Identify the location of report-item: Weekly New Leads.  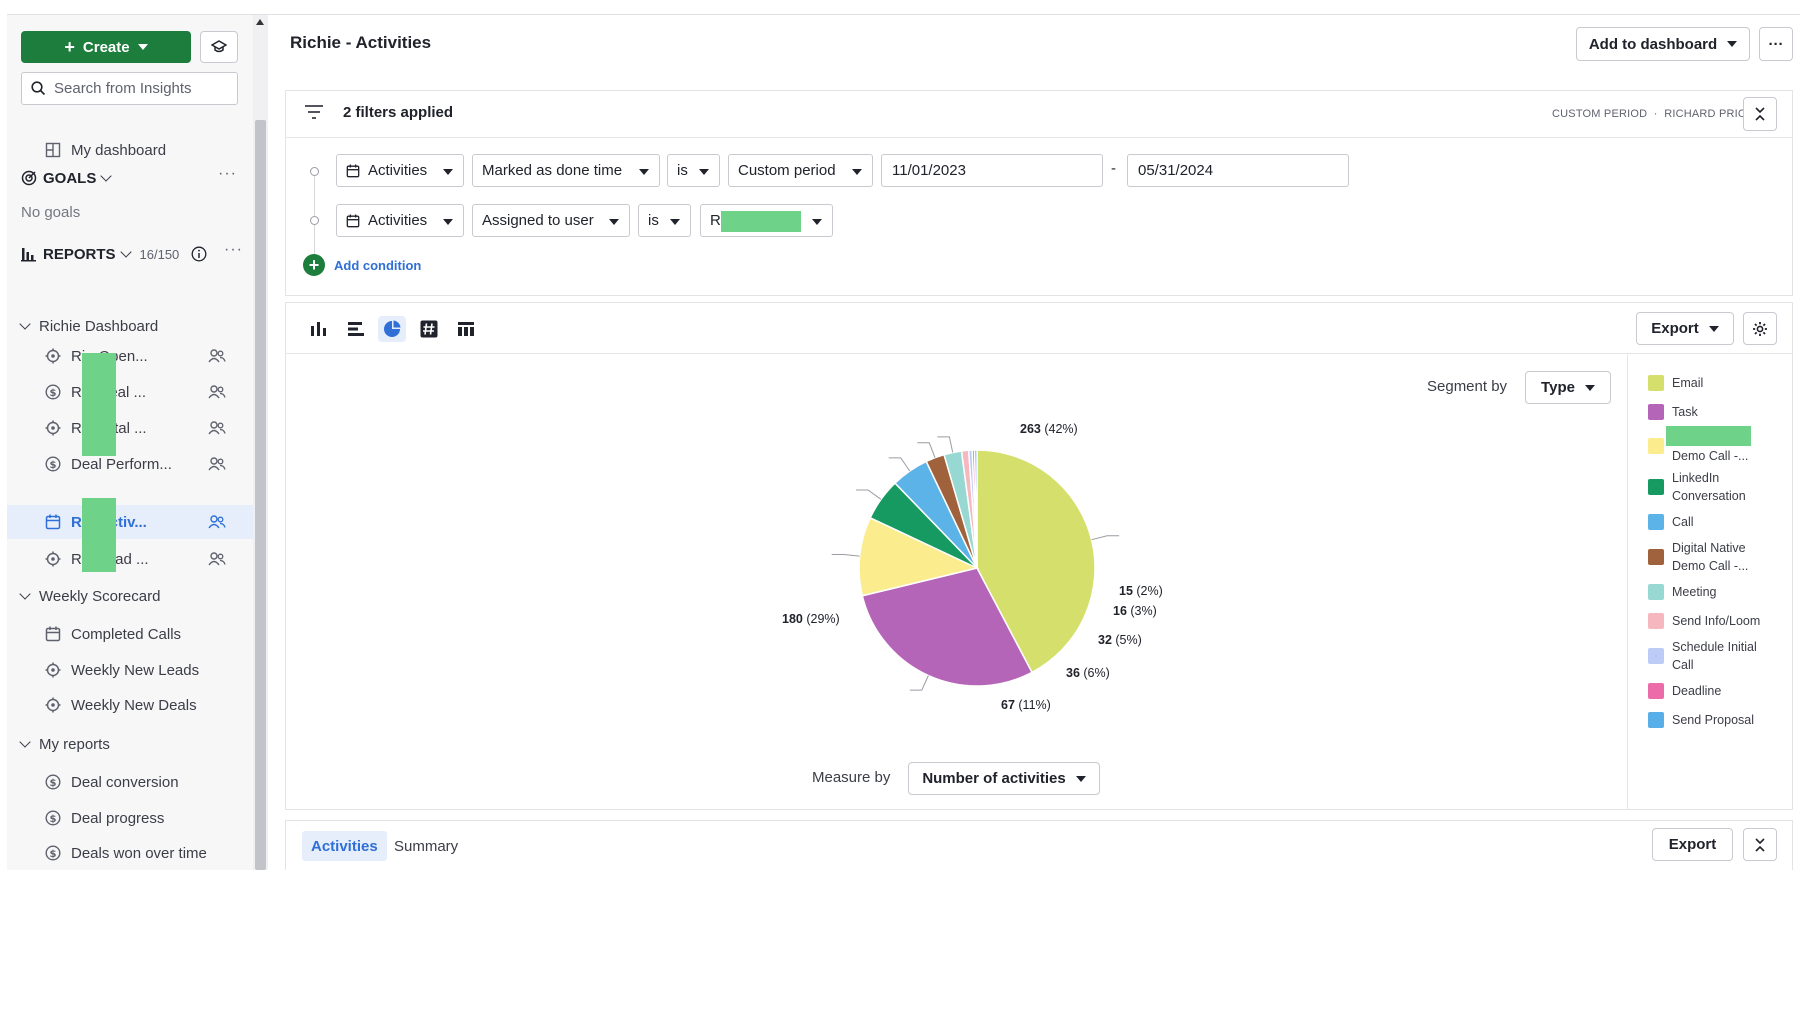
(130, 670).